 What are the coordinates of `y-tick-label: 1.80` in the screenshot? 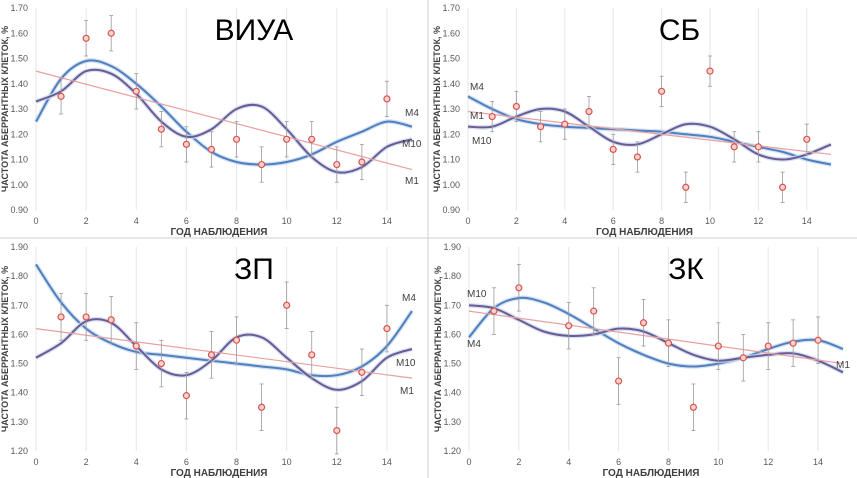 It's located at (452, 276).